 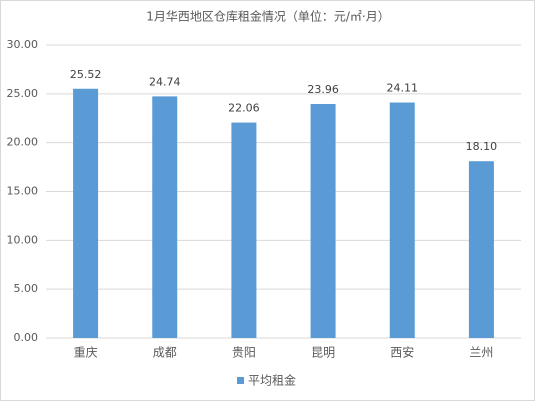 What do you see at coordinates (86, 353) in the screenshot?
I see `x-tick-label: 重庆` at bounding box center [86, 353].